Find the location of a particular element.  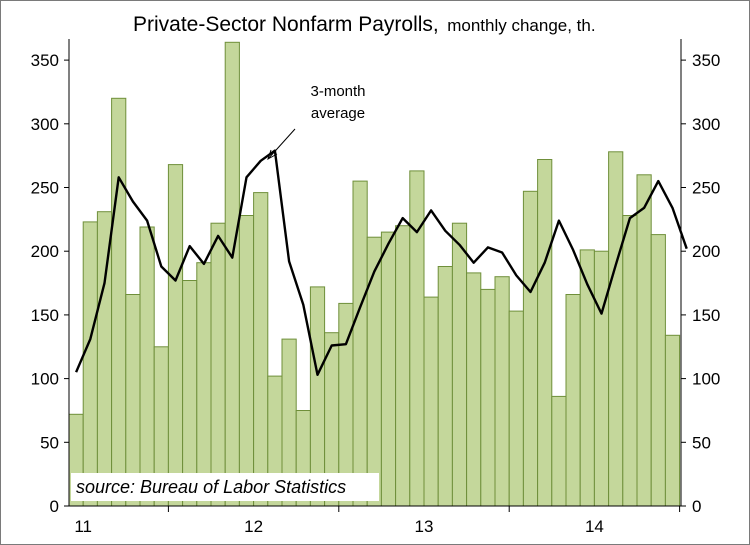

source-box is located at coordinates (225, 487).